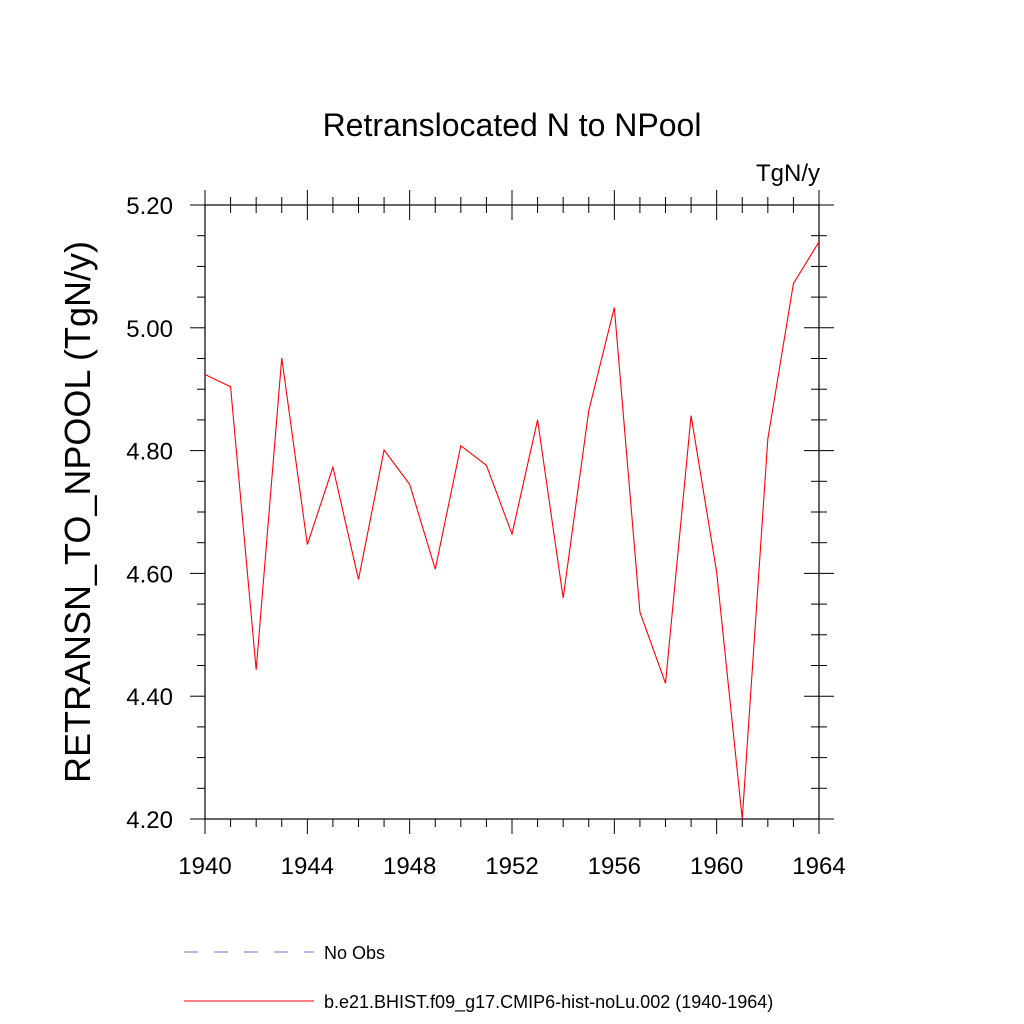 The width and height of the screenshot is (1024, 1024). What do you see at coordinates (788, 173) in the screenshot?
I see `units-label: TgN/y` at bounding box center [788, 173].